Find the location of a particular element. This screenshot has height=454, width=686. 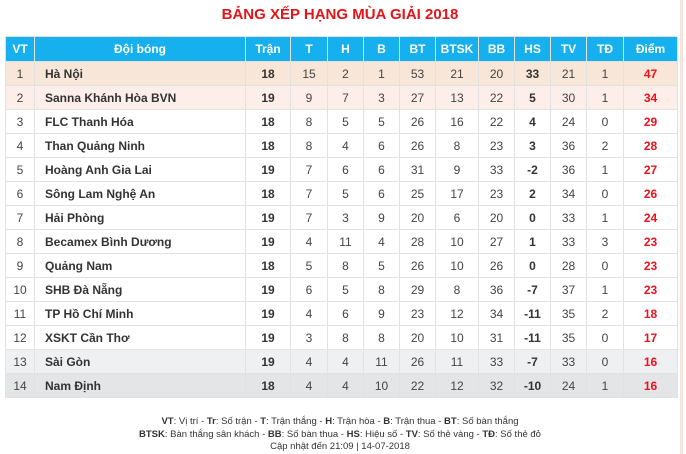

column-header: BTSK is located at coordinates (457, 49).